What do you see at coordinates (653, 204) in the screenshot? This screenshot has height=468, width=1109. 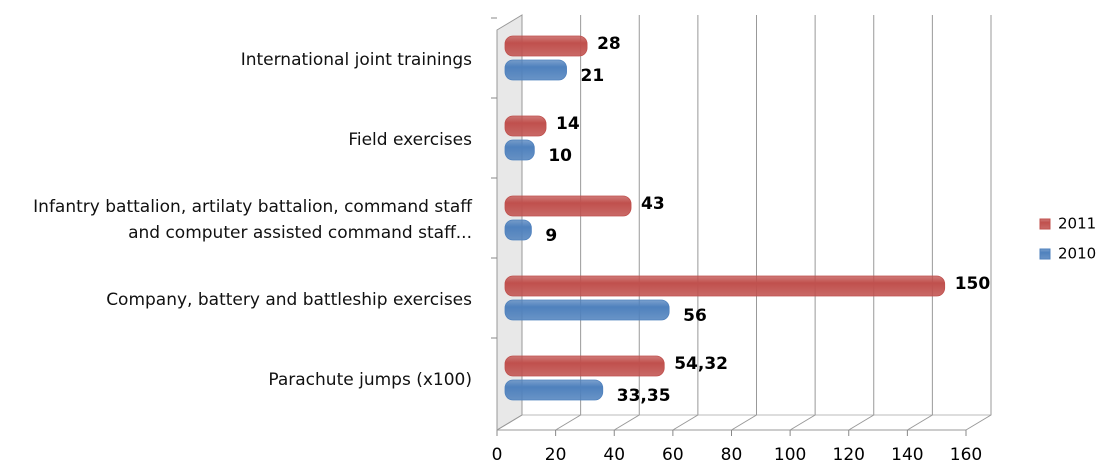 I see `value-label: 43` at bounding box center [653, 204].